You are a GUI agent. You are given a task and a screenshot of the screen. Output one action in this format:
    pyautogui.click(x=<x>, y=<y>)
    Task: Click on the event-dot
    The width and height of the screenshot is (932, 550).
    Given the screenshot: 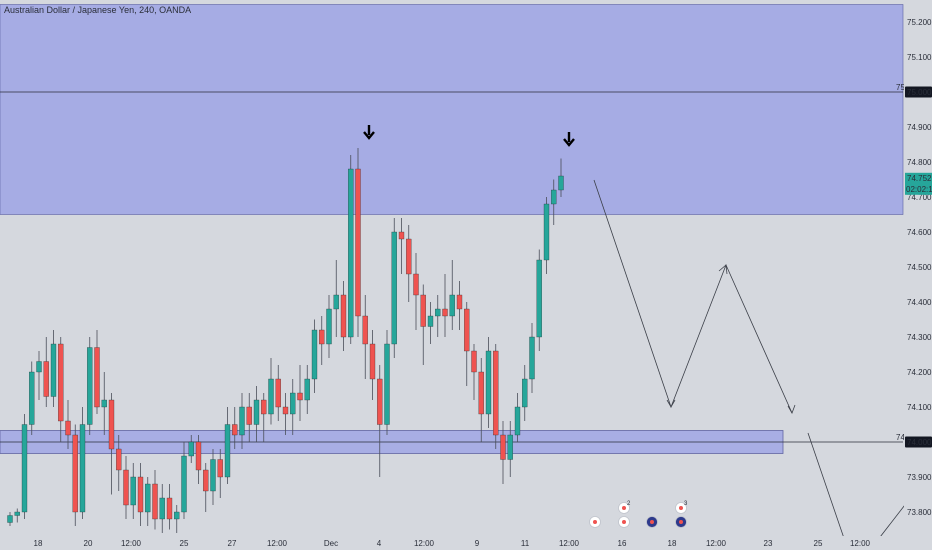 What is the action you would take?
    pyautogui.click(x=681, y=508)
    